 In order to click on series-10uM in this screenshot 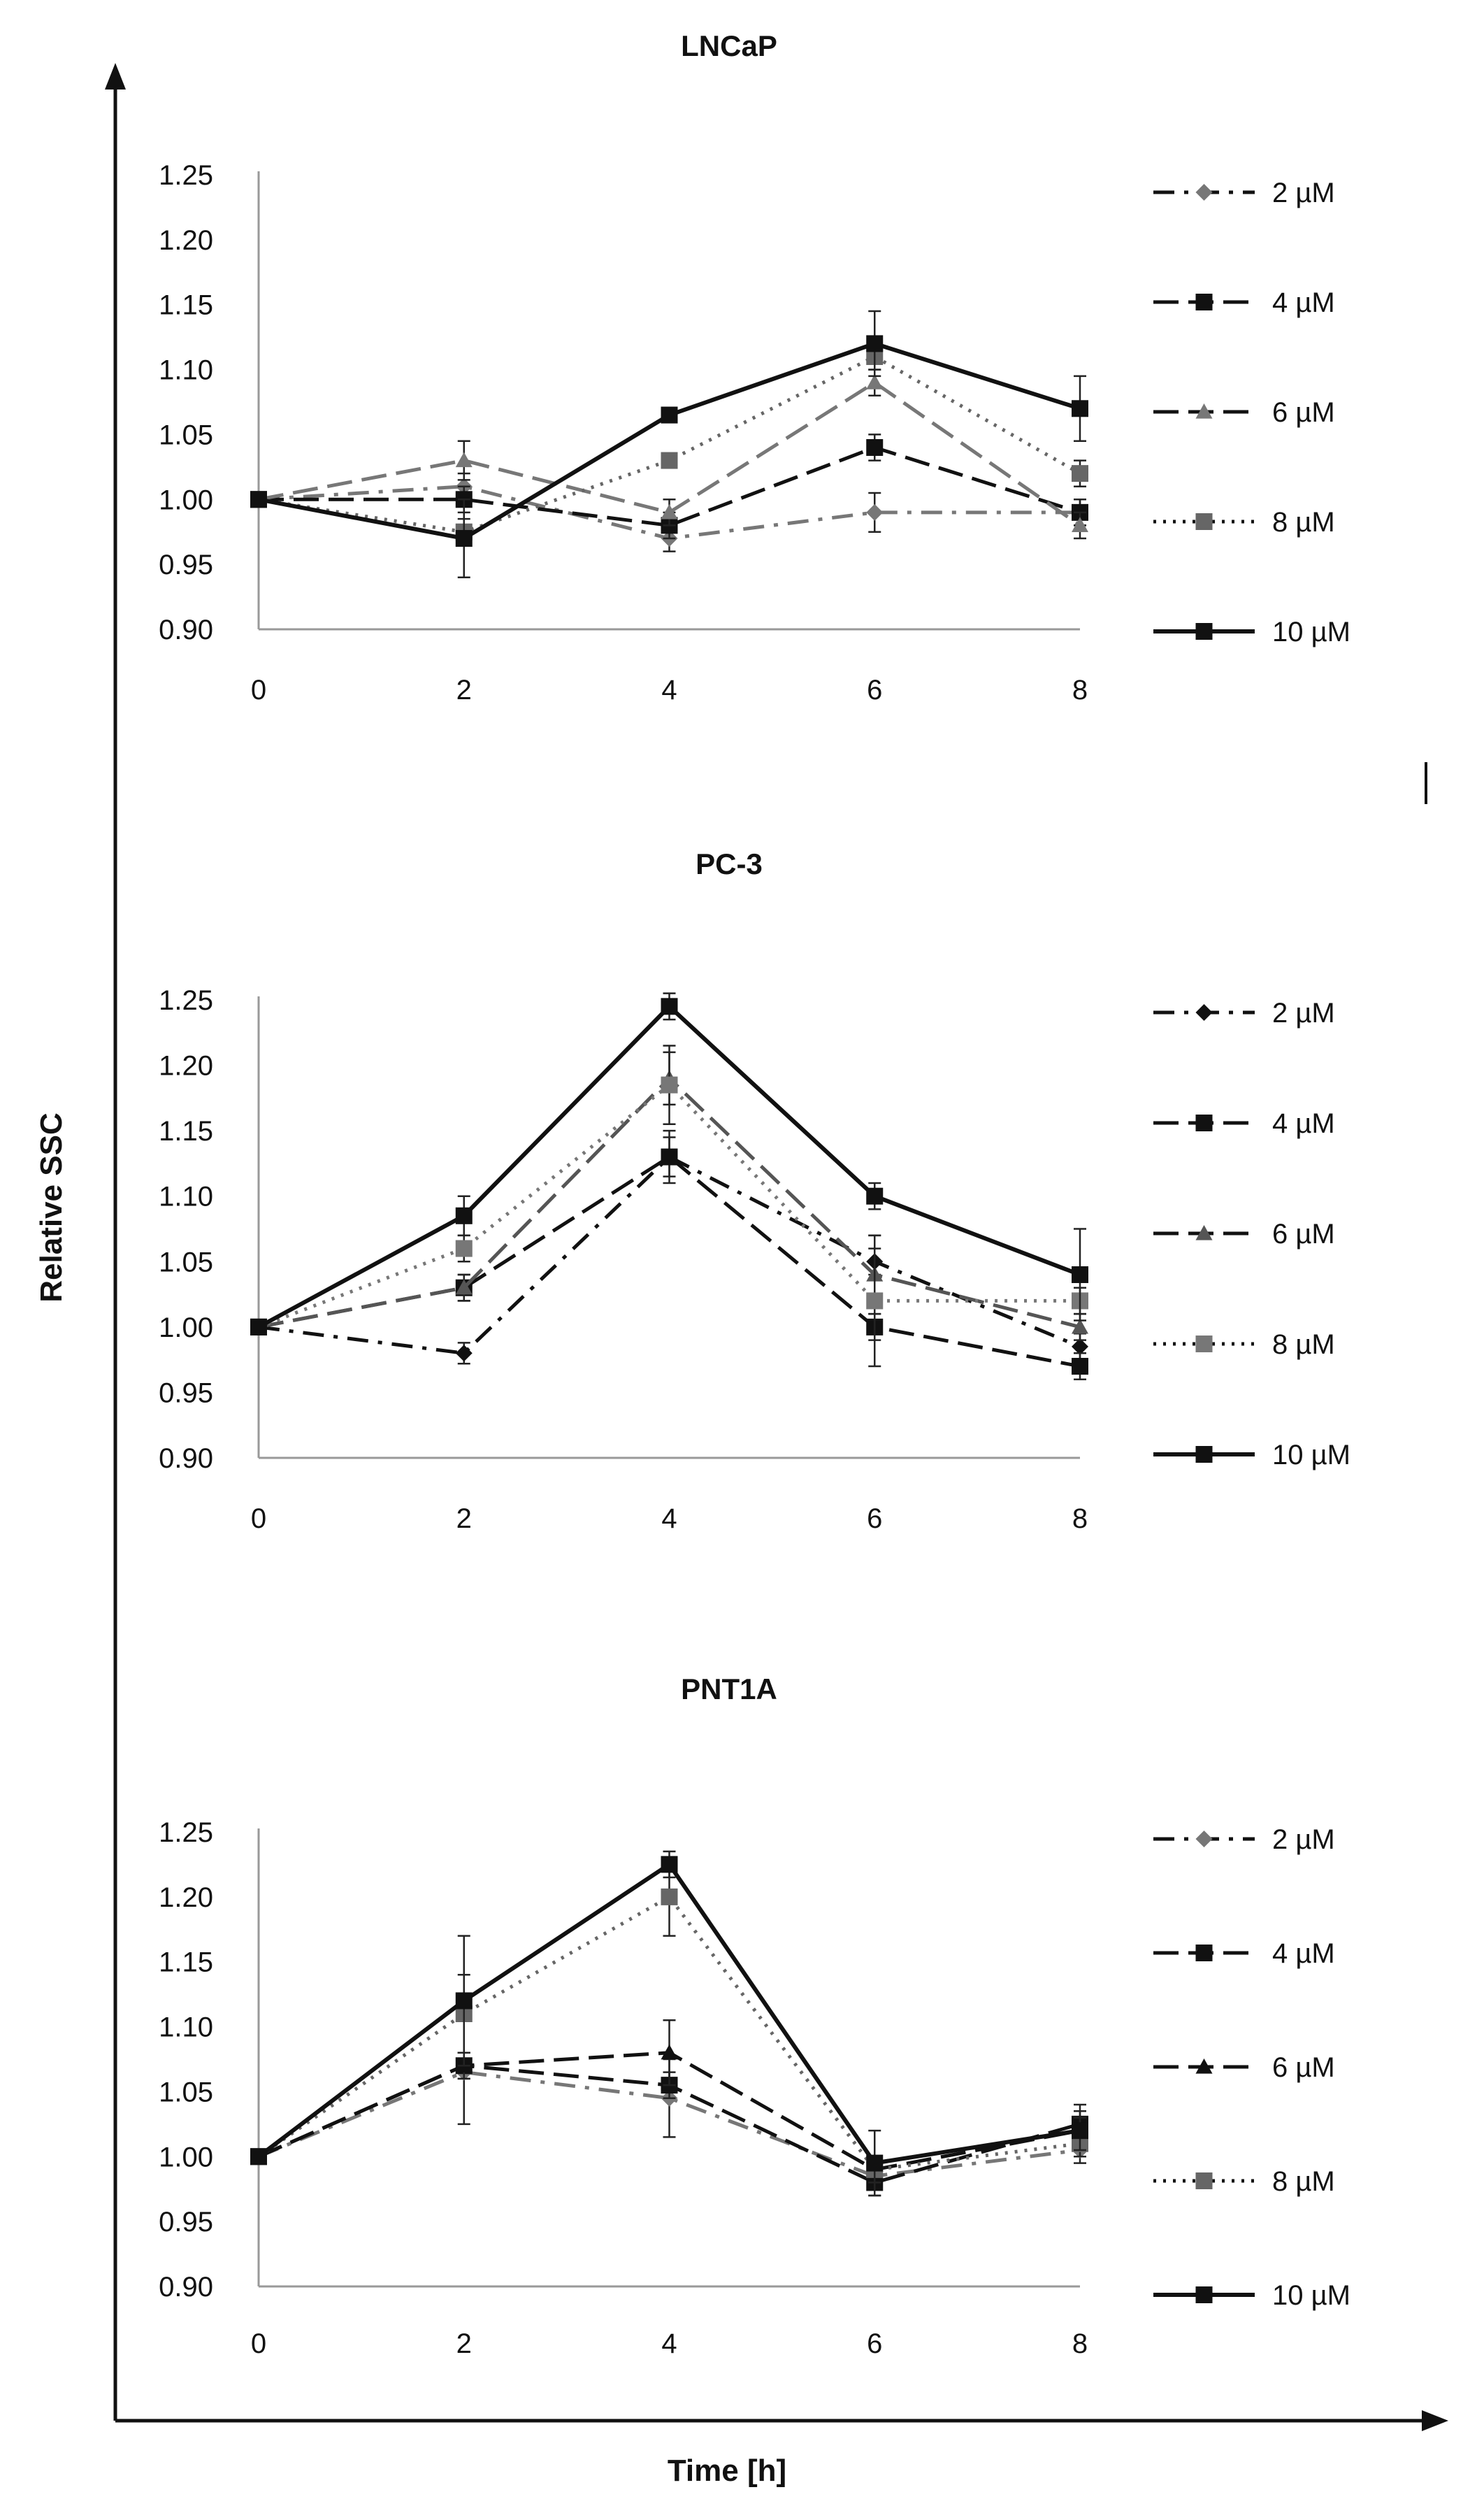, I will do `click(669, 1164)`.